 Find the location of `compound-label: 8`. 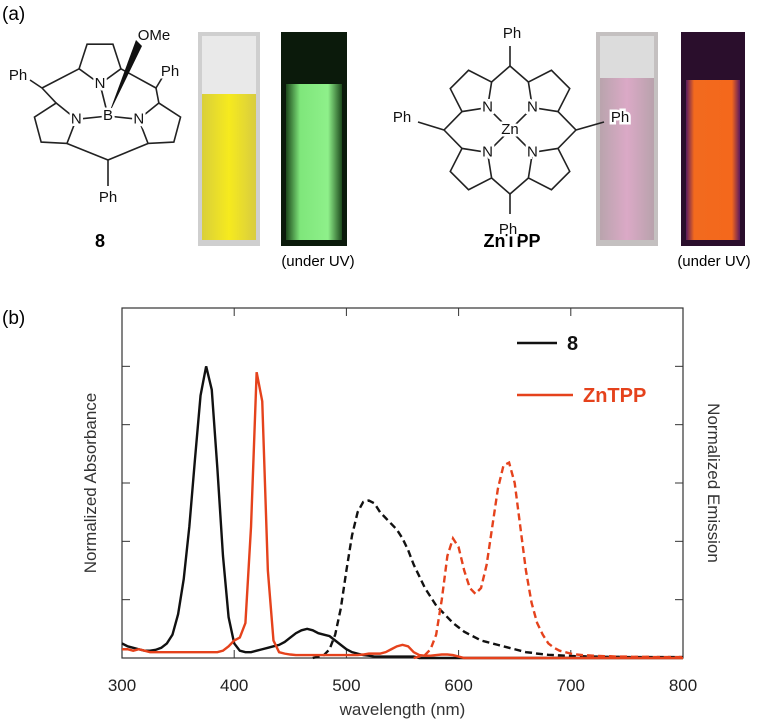

compound-label: 8 is located at coordinates (100, 241).